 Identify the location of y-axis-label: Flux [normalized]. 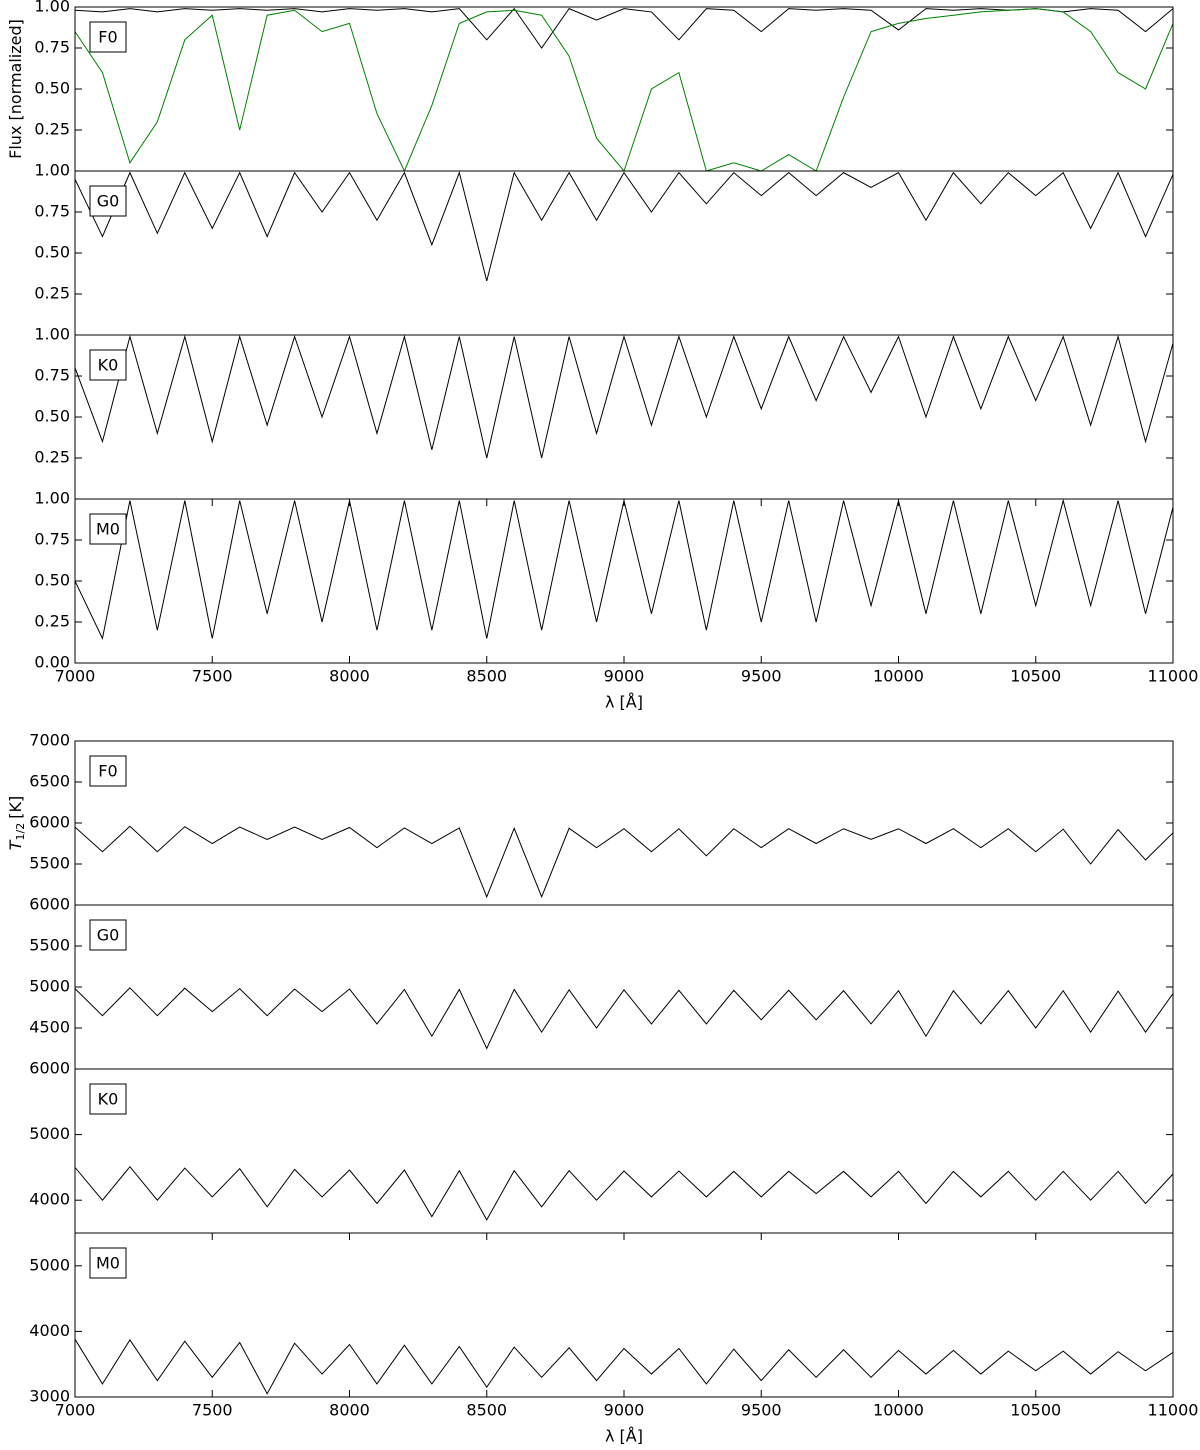
(15, 89).